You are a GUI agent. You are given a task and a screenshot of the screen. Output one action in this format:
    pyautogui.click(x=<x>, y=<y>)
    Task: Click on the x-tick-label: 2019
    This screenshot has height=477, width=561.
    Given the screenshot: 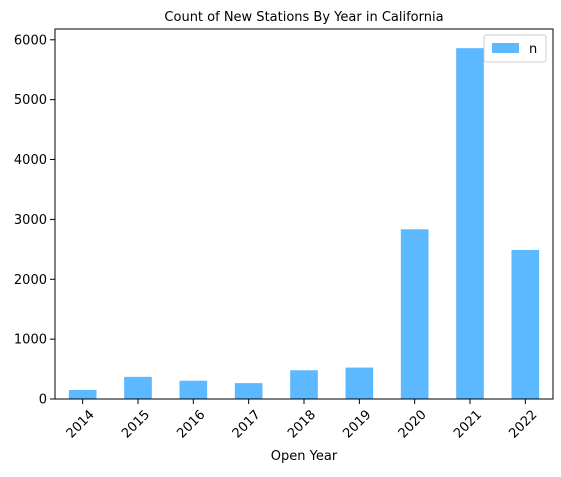 What is the action you would take?
    pyautogui.click(x=357, y=424)
    